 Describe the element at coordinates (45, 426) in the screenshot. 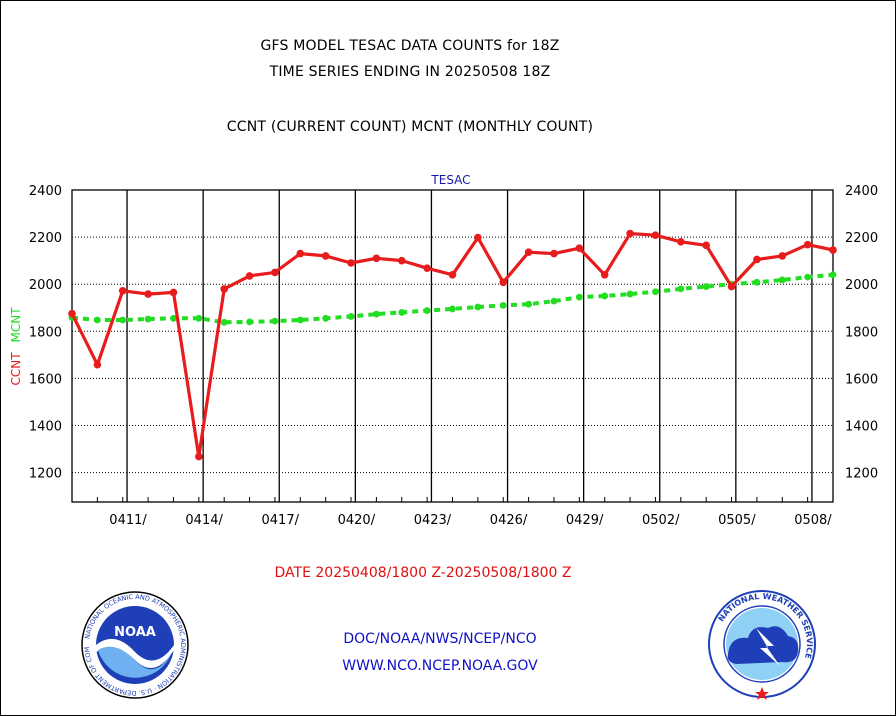

I see `y-tick-label-left: 1400` at that location.